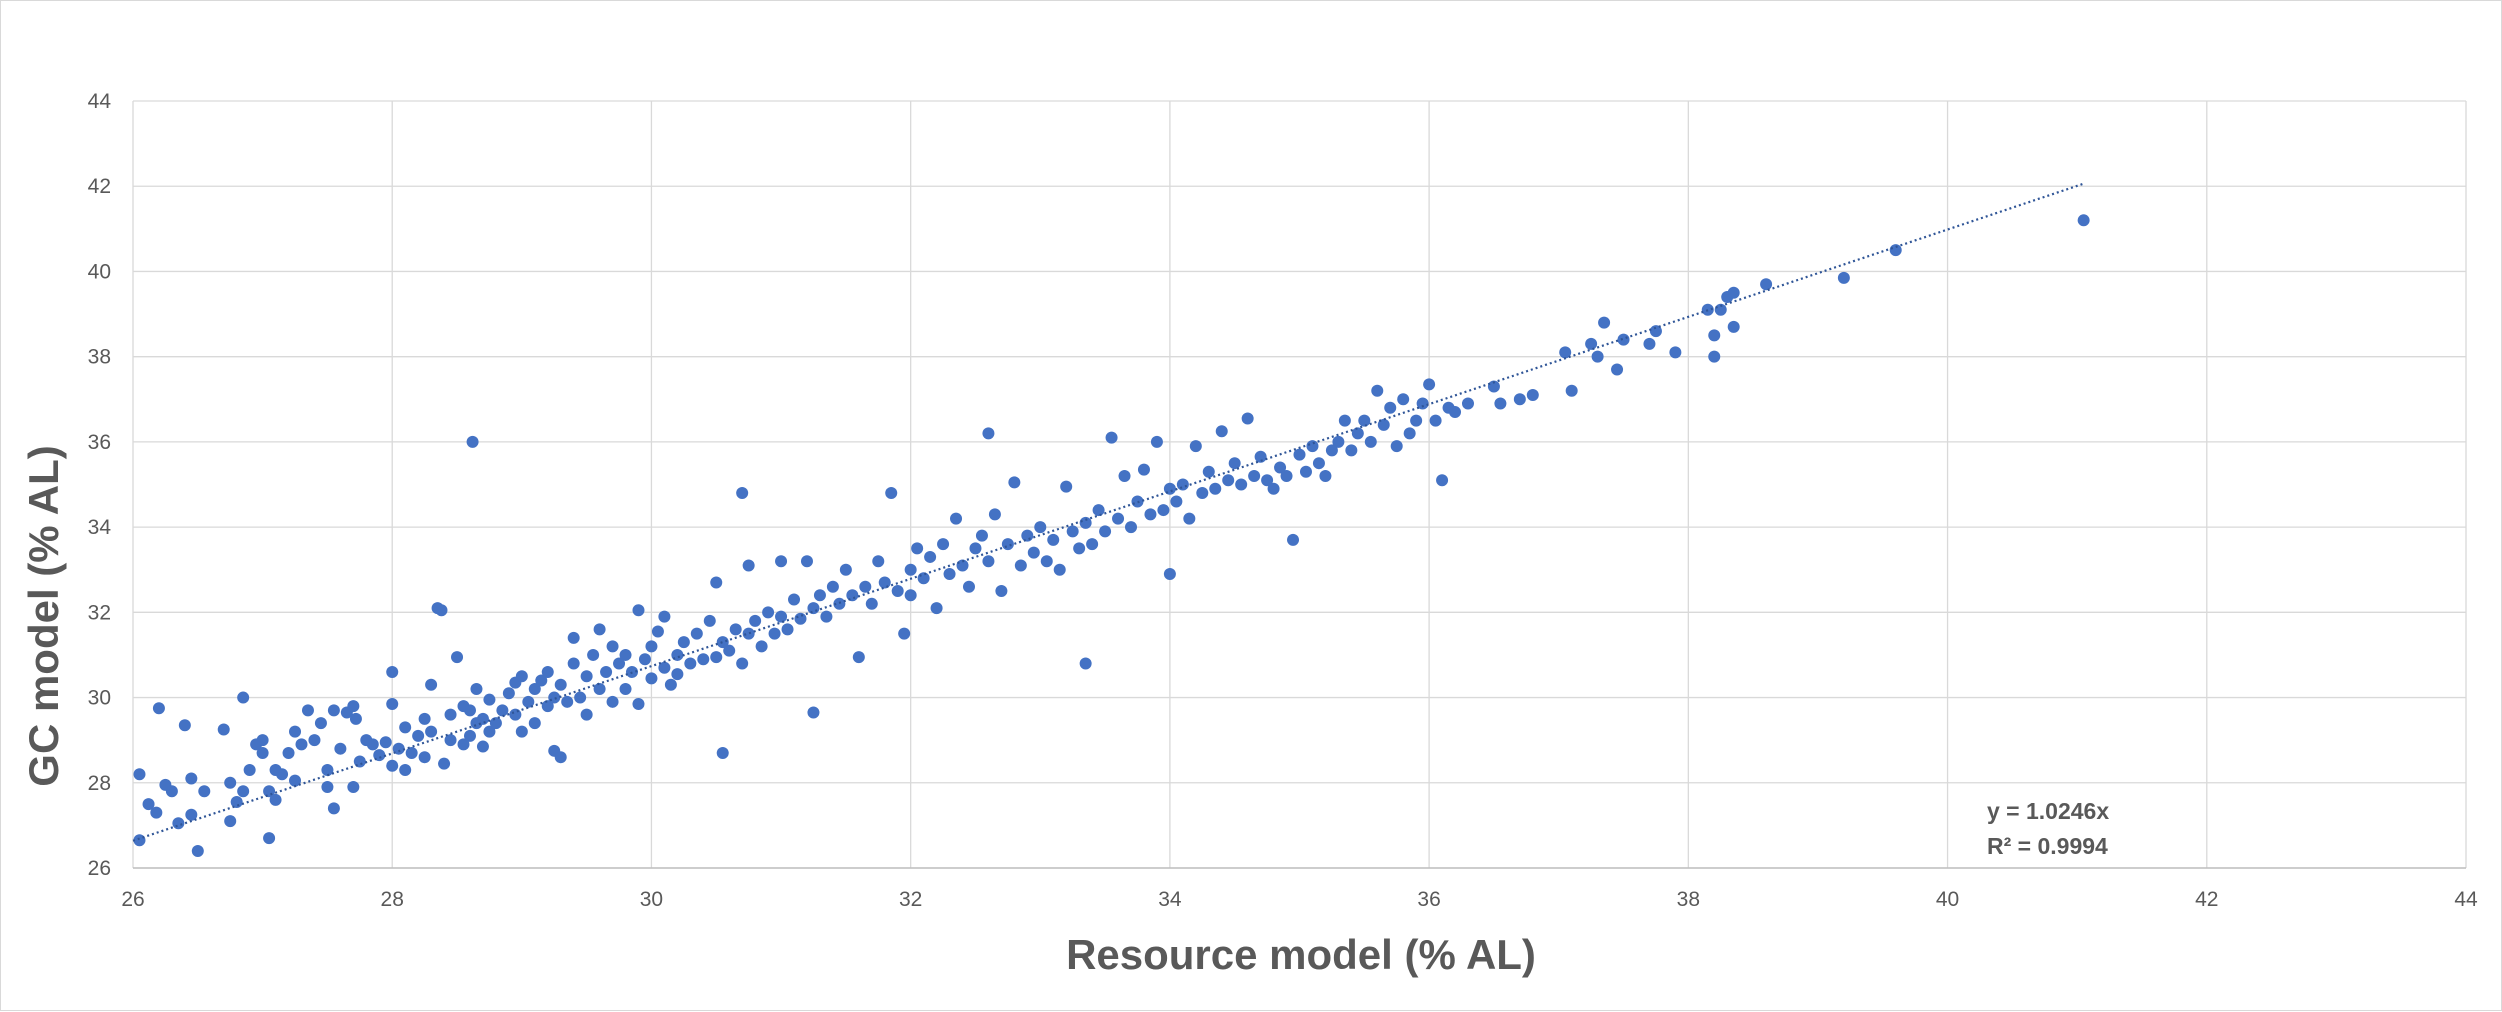  I want to click on x-tick-label: 36, so click(1428, 899).